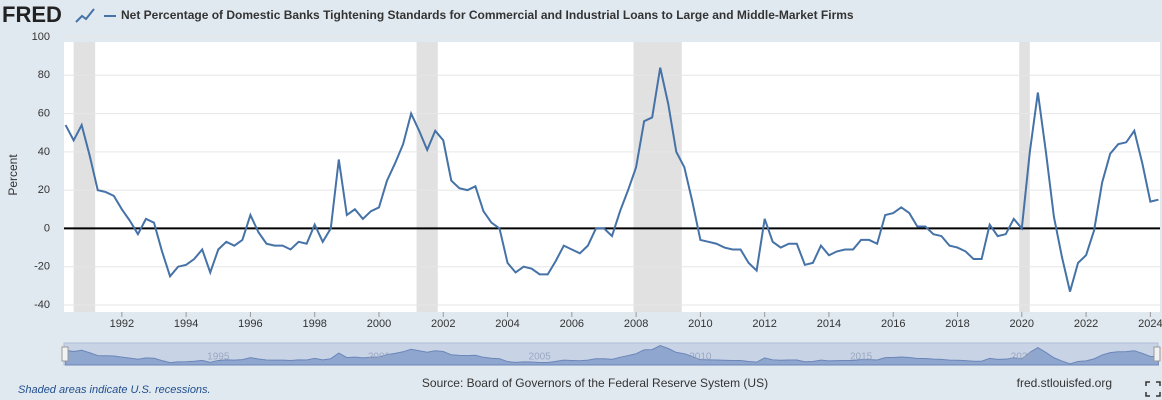  I want to click on x-tick-label: 2008, so click(636, 324).